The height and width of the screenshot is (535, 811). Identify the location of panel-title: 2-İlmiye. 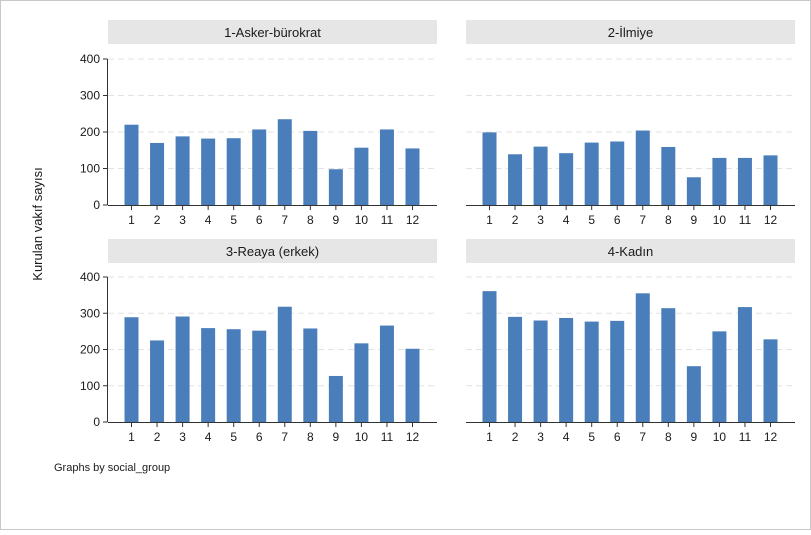
(631, 32).